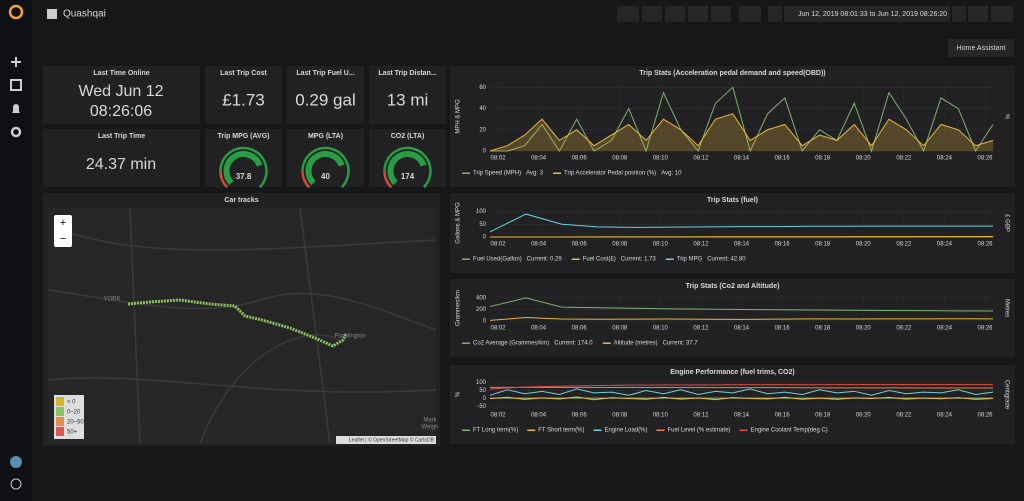 The height and width of the screenshot is (501, 1024). What do you see at coordinates (864, 159) in the screenshot?
I see `x-tick-label: 08:20` at bounding box center [864, 159].